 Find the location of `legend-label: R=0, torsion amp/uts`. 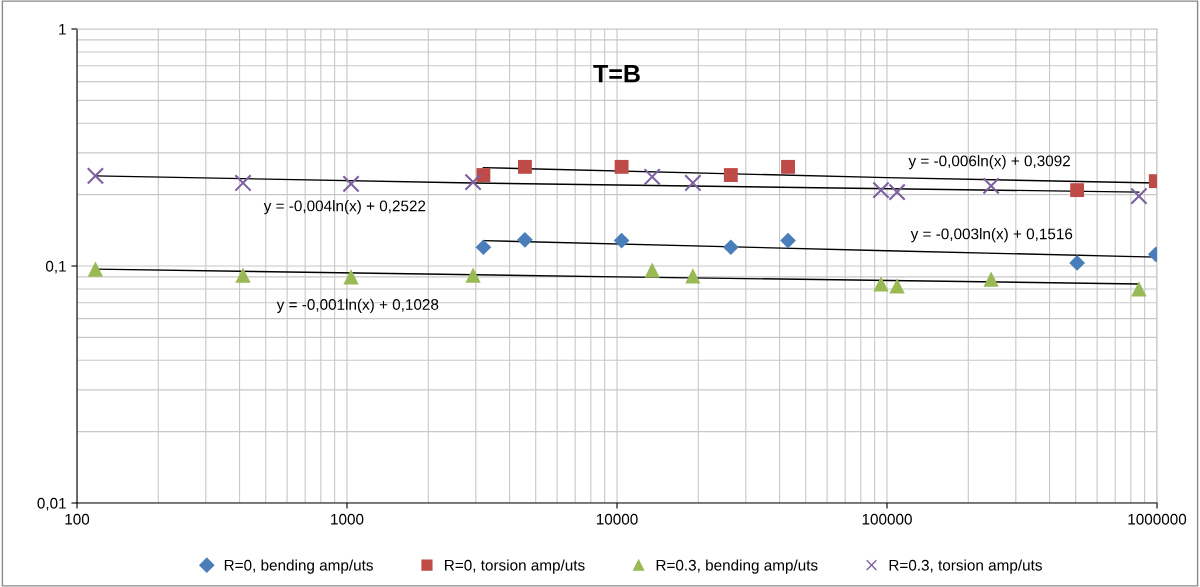

legend-label: R=0, torsion amp/uts is located at coordinates (515, 566).